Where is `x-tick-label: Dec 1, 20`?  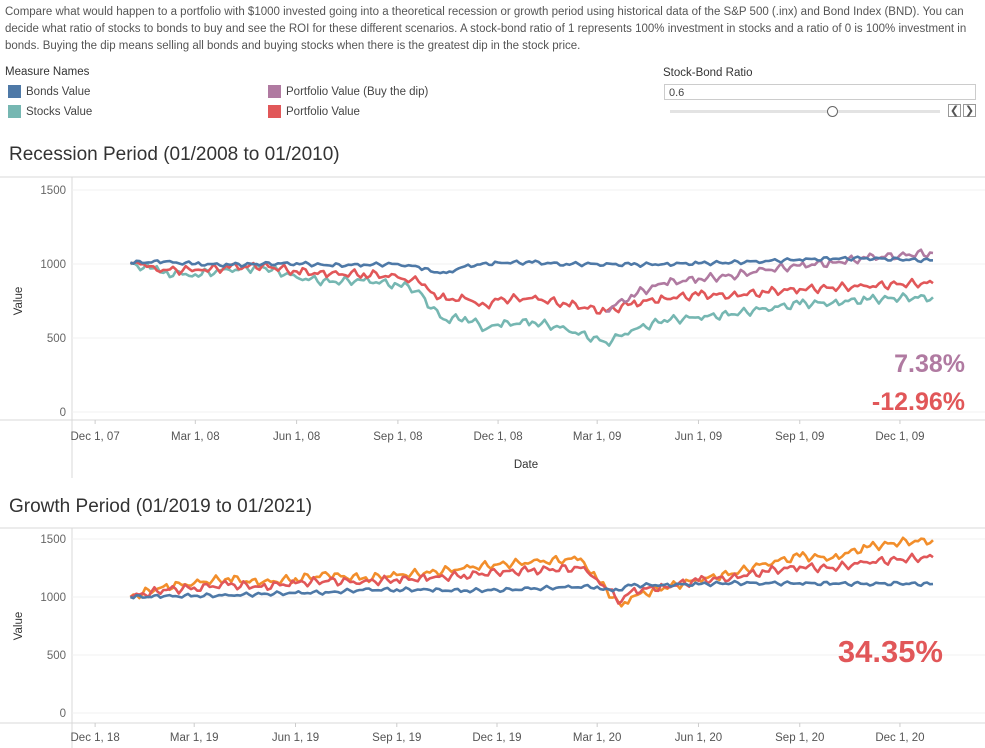 x-tick-label: Dec 1, 20 is located at coordinates (899, 738).